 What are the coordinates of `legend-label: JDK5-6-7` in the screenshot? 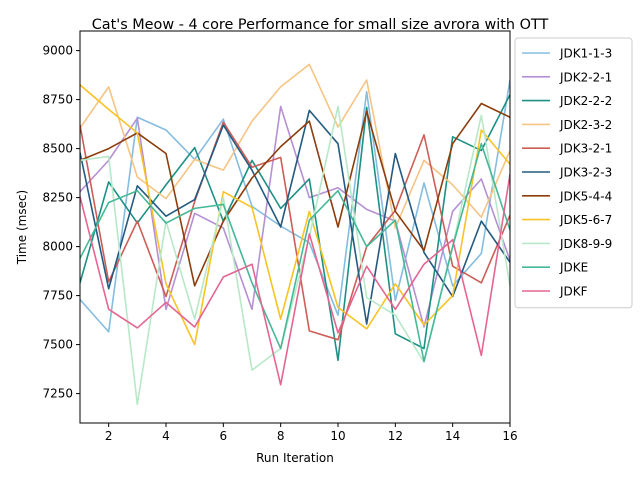 It's located at (585, 220).